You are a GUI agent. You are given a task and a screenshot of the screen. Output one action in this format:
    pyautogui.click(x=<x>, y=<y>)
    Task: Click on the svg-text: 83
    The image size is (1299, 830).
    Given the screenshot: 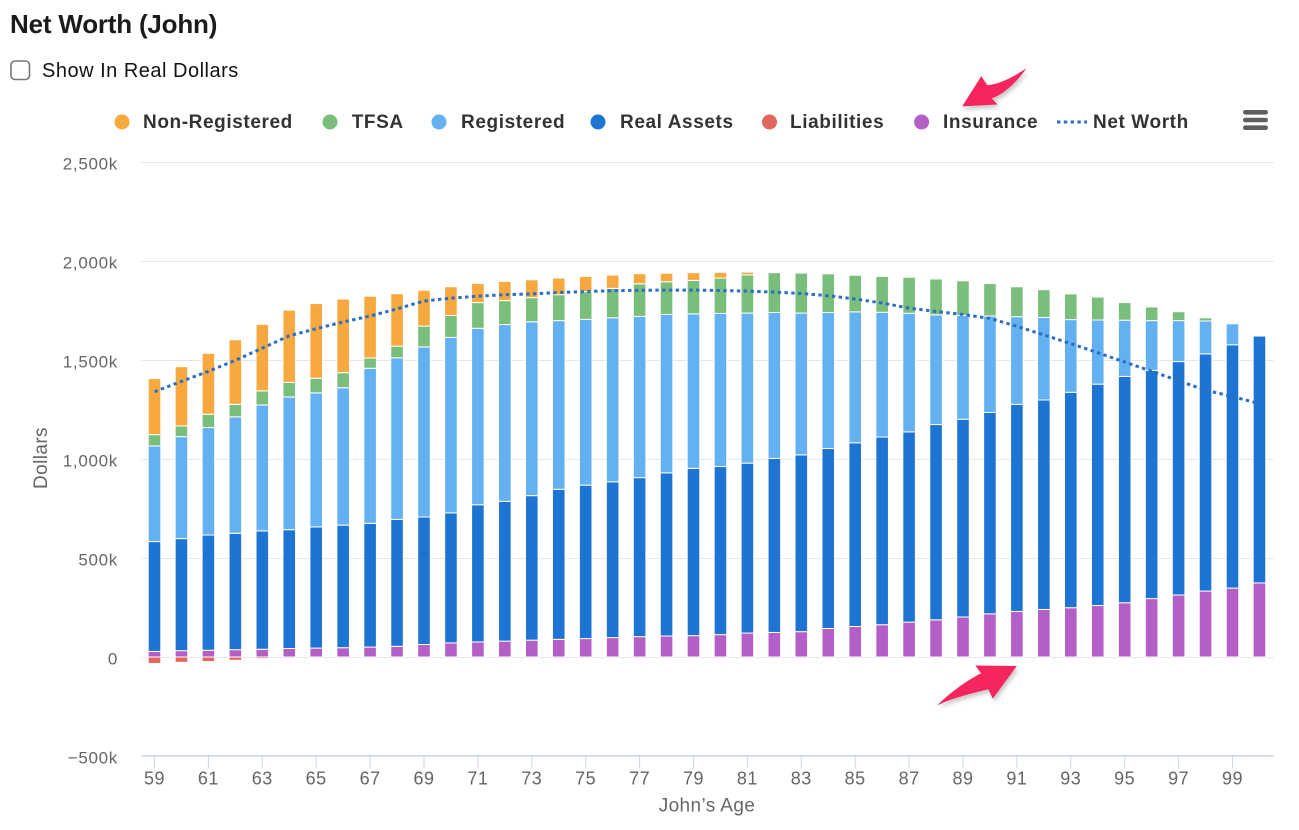 What is the action you would take?
    pyautogui.click(x=801, y=779)
    